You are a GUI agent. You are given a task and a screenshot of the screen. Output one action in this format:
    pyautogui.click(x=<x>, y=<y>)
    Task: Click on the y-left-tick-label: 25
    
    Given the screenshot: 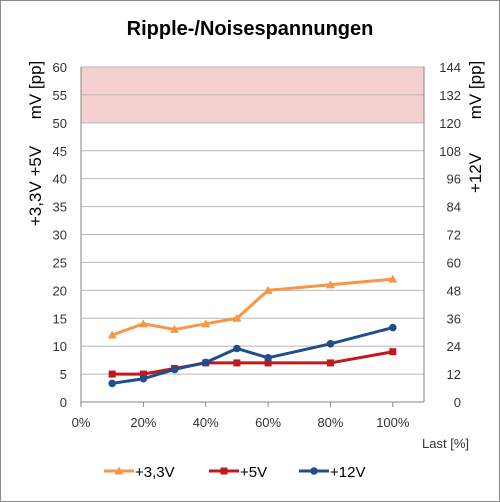 What is the action you would take?
    pyautogui.click(x=60, y=262)
    